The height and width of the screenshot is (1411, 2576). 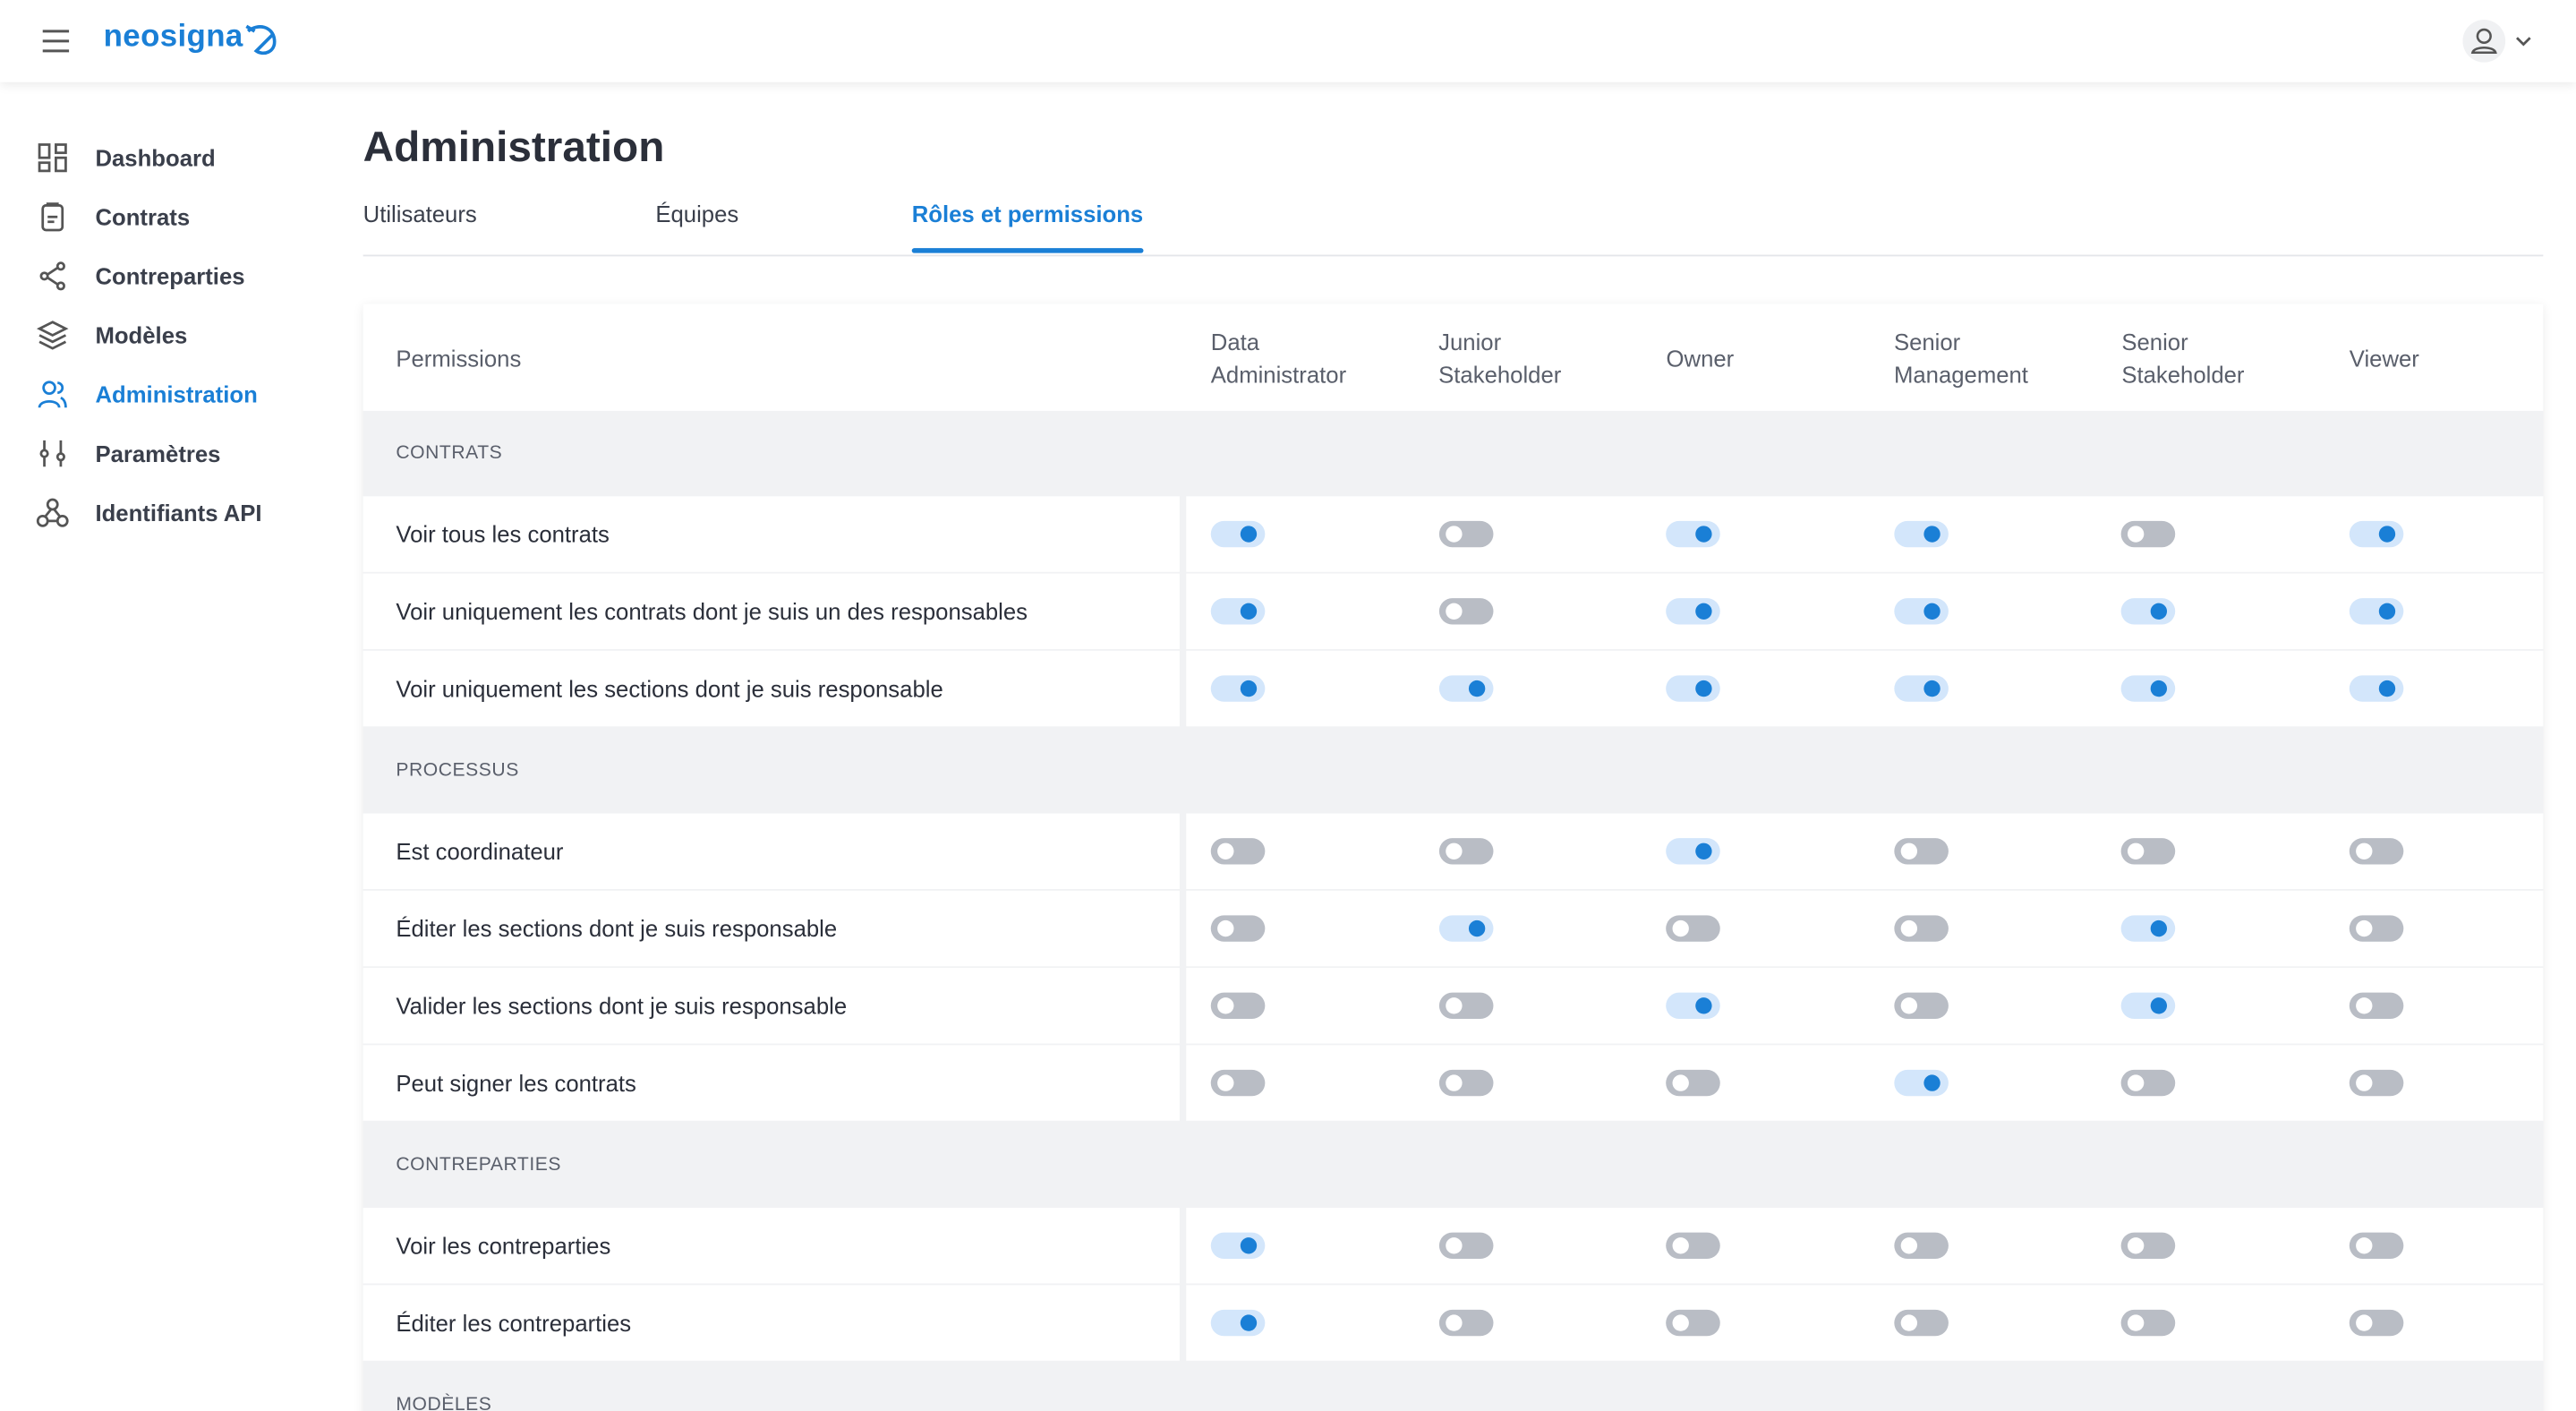 What do you see at coordinates (111, 334) in the screenshot?
I see `sidebar-item: Modèles` at bounding box center [111, 334].